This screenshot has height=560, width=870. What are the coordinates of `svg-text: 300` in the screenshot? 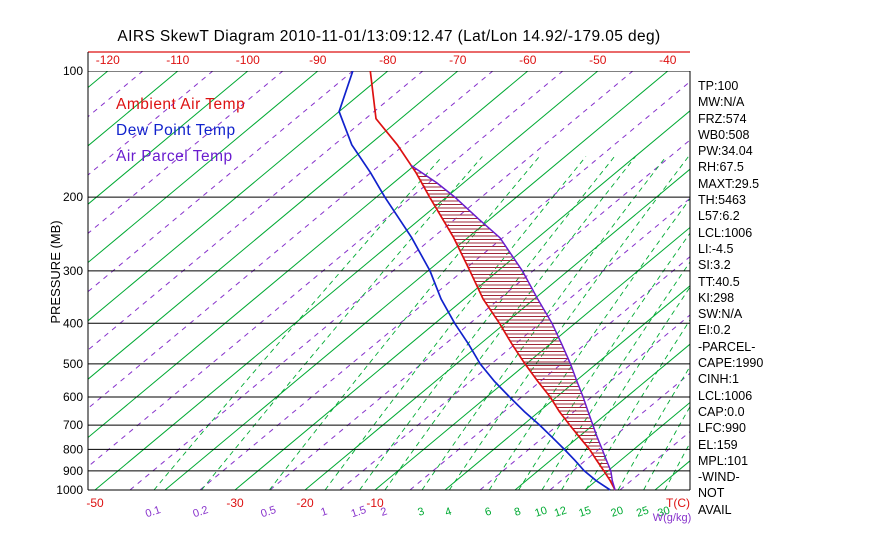 It's located at (73, 271).